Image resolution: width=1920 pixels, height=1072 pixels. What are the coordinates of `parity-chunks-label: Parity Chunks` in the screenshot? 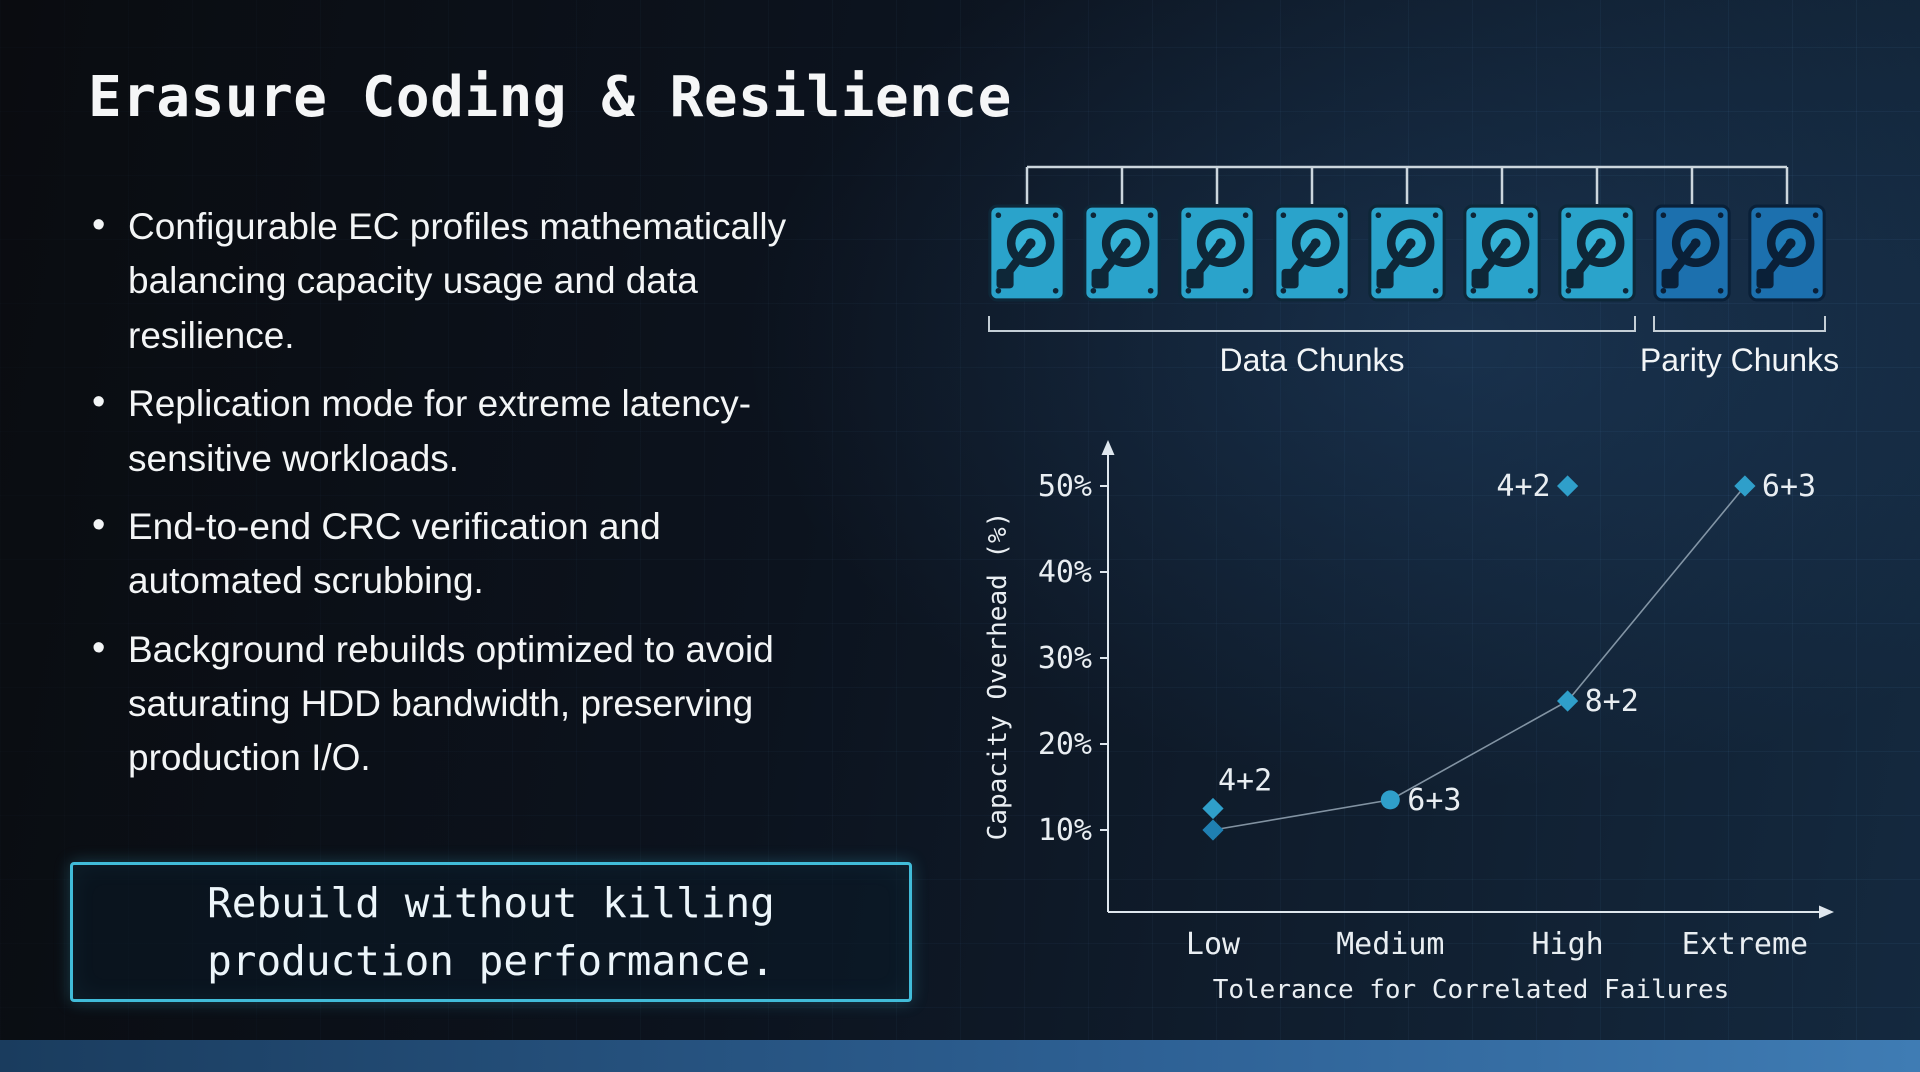 It's located at (1739, 360).